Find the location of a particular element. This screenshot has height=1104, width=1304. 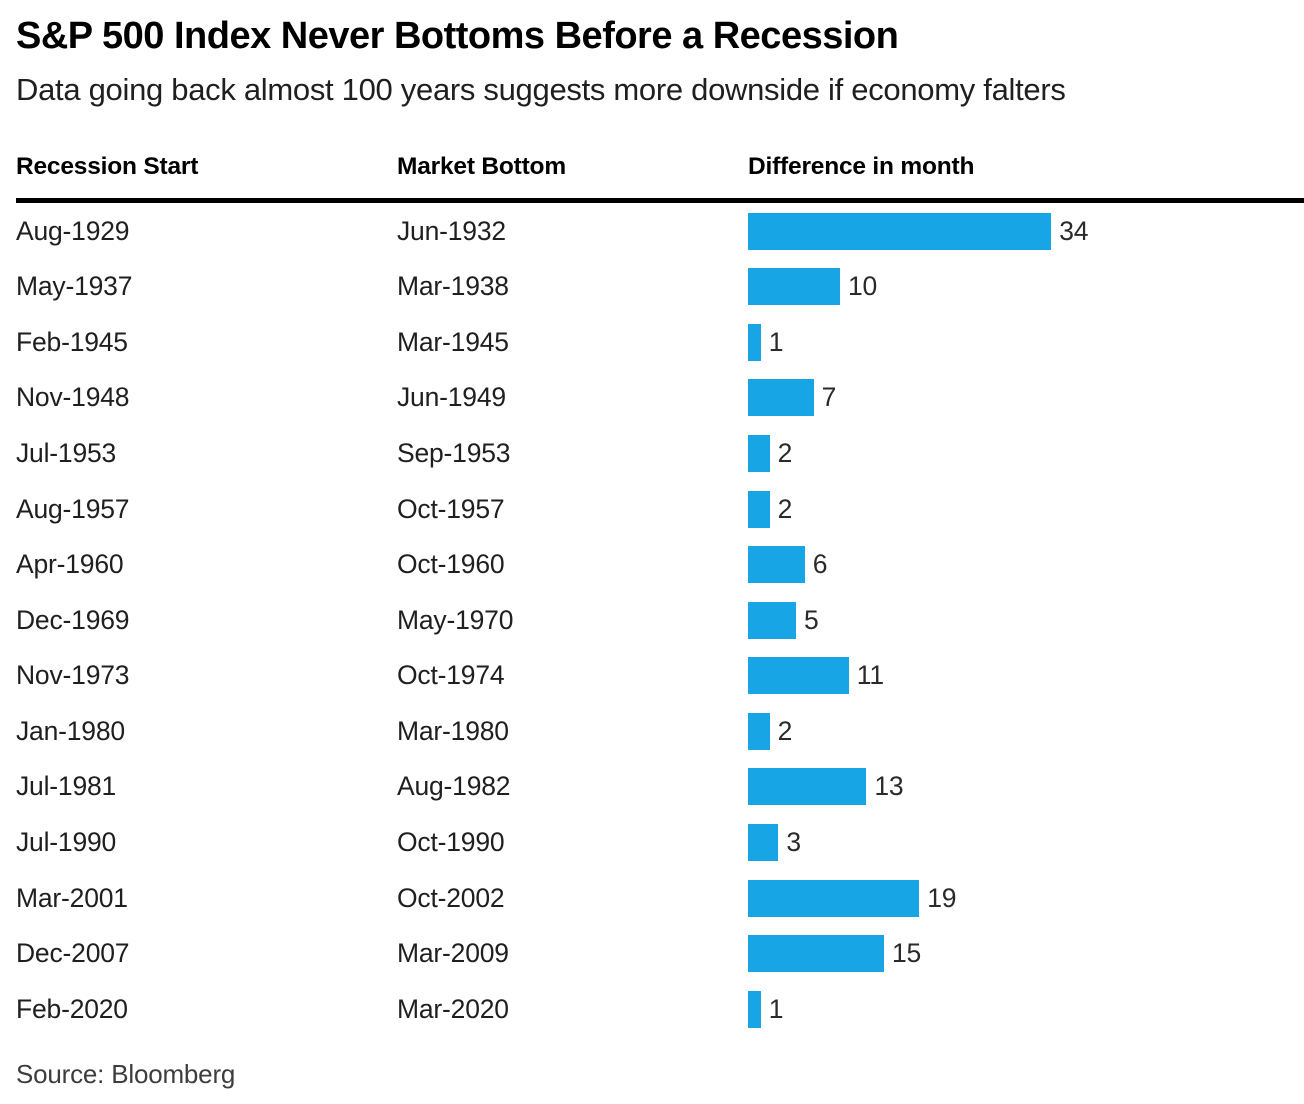

recession-start-value: Nov-1948 is located at coordinates (73, 397).